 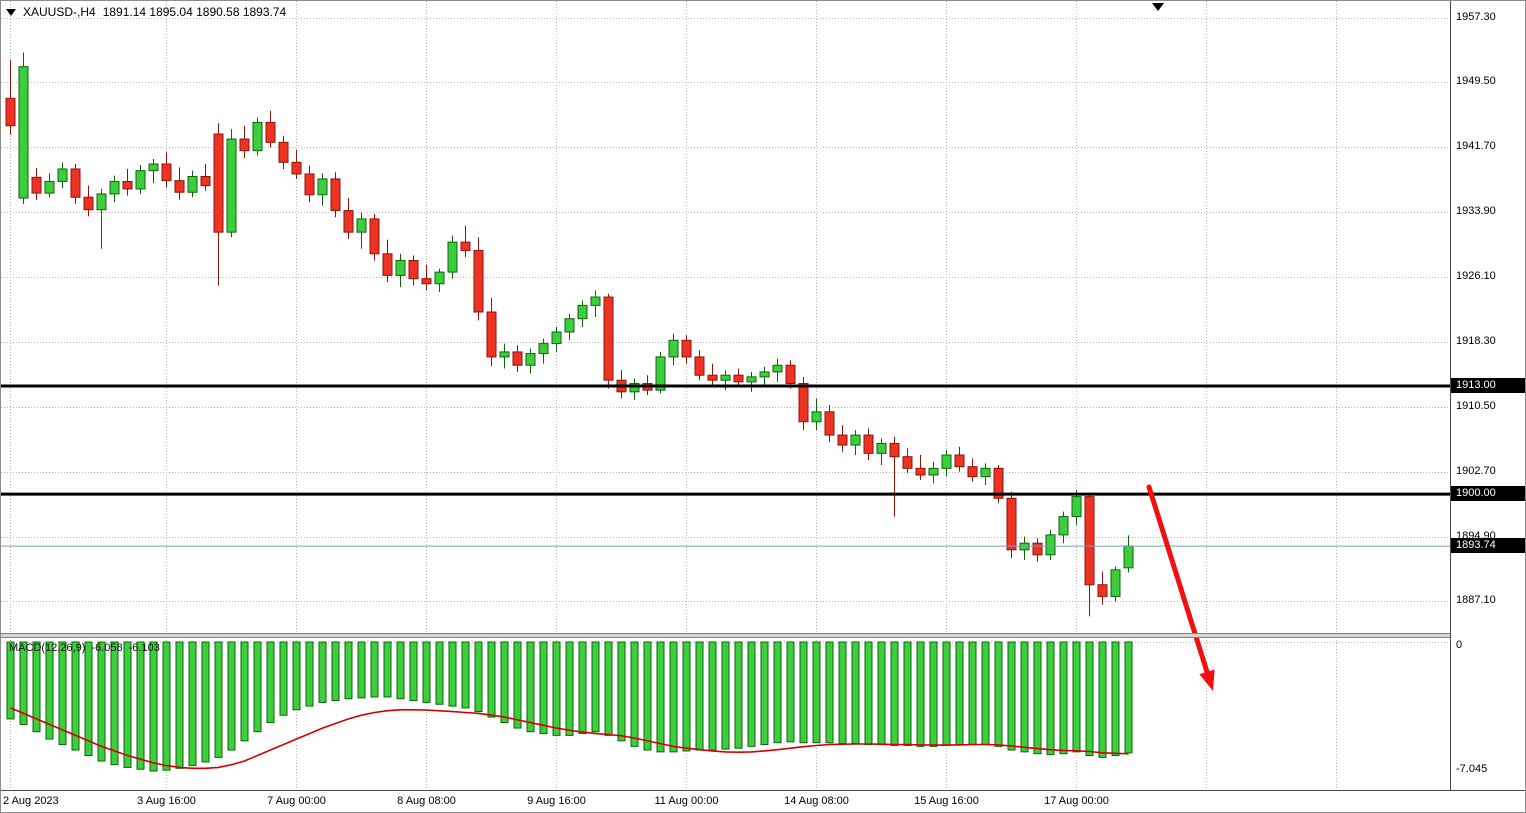 What do you see at coordinates (556, 801) in the screenshot?
I see `time-axis-label: 9 Aug 16:00` at bounding box center [556, 801].